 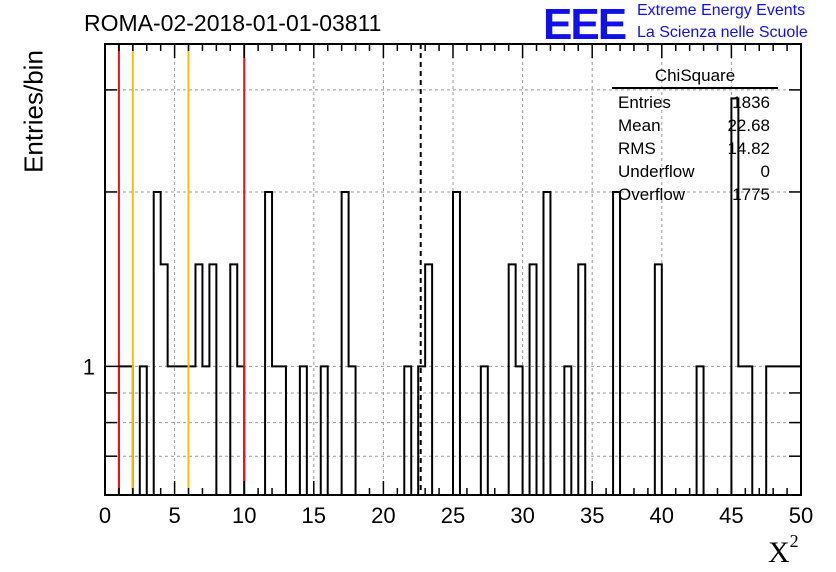 I want to click on eee-logo: EEE, so click(x=585, y=24).